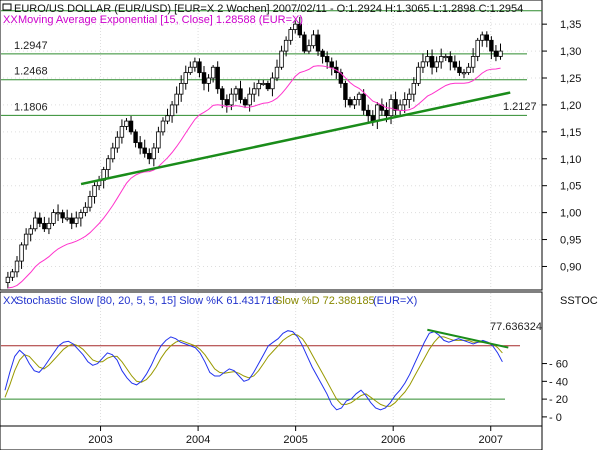 This screenshot has width=600, height=450. What do you see at coordinates (561, 146) in the screenshot?
I see `price-y-axis: 0,90 0,95 1,00 1,05 1,10 1,15 1,20 1,25 1,30 1,35` at bounding box center [561, 146].